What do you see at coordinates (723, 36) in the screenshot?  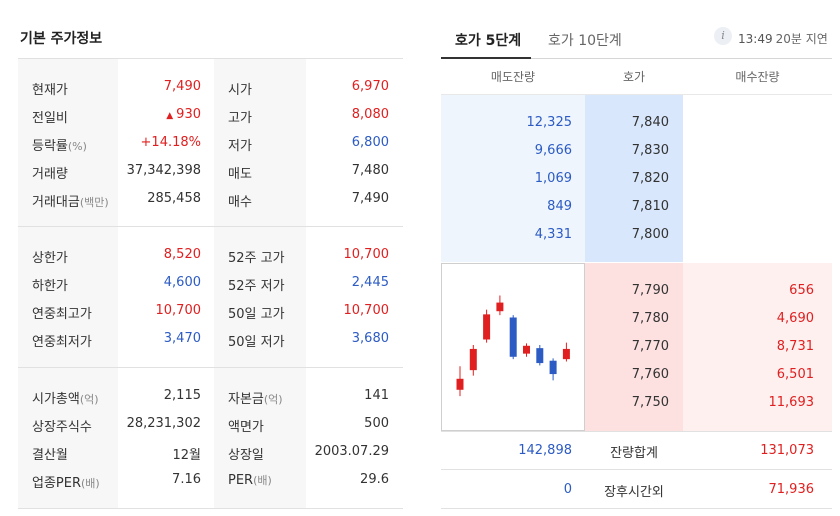 I see `info-icon: i` at bounding box center [723, 36].